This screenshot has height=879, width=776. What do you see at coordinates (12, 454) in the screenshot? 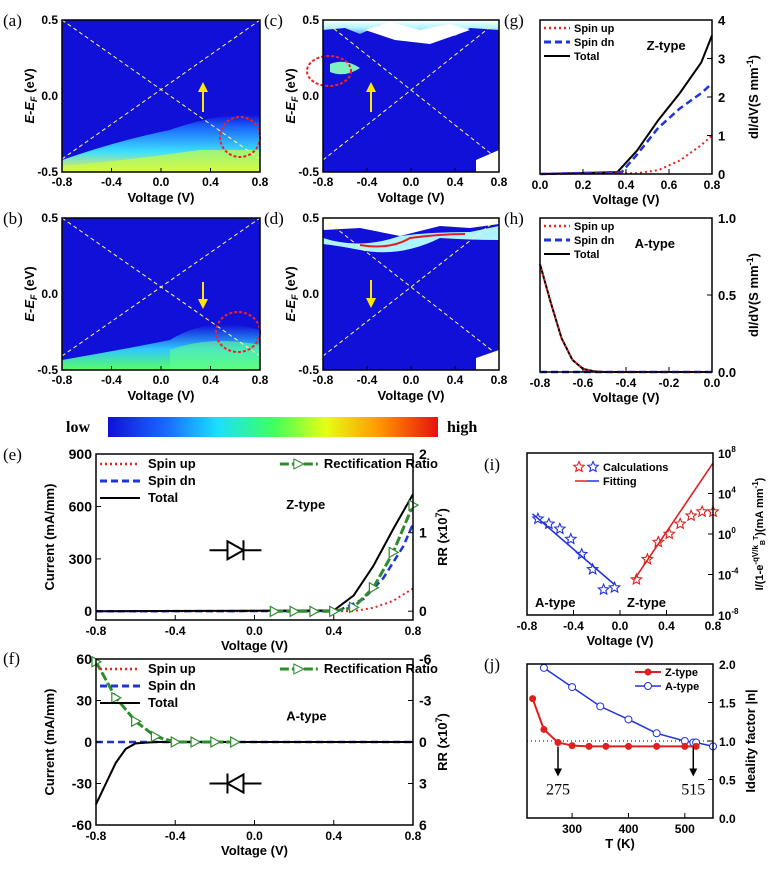
I see `panel-label-e: (e)` at bounding box center [12, 454].